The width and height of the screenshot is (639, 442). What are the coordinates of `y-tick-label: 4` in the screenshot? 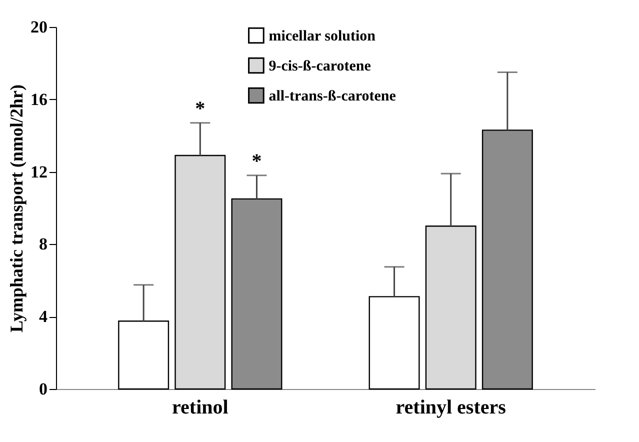 It's located at (43, 316).